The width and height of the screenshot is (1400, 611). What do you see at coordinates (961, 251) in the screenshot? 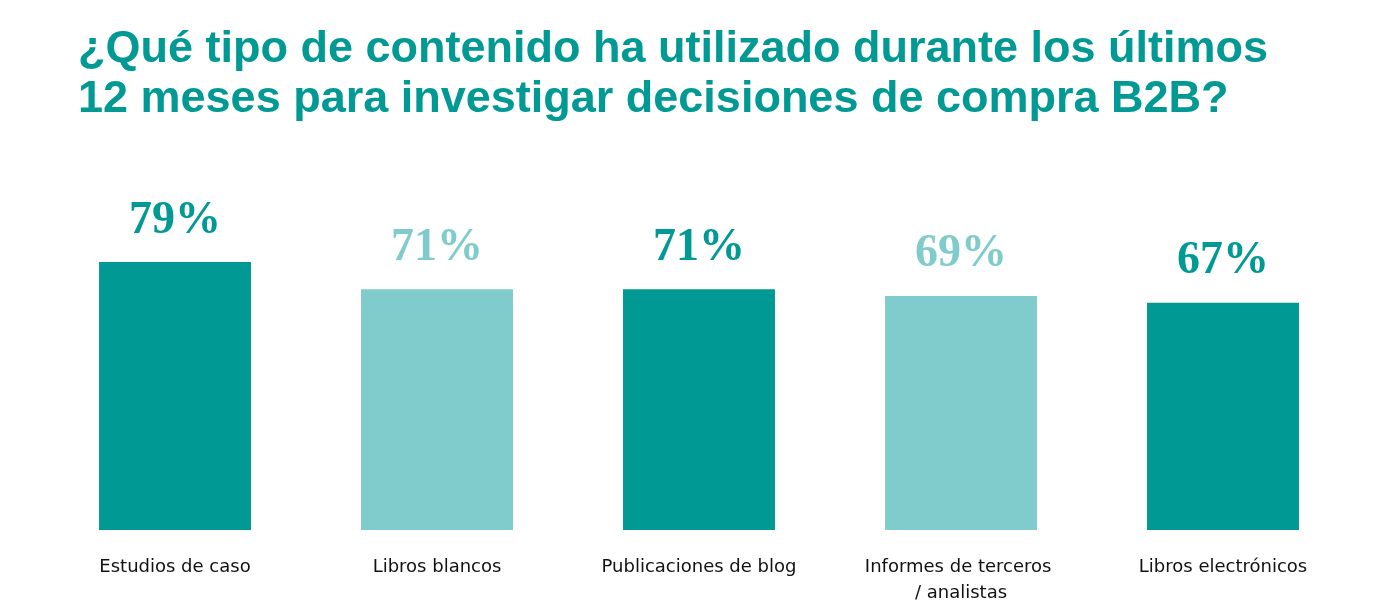
I see `data-label: 69%` at bounding box center [961, 251].